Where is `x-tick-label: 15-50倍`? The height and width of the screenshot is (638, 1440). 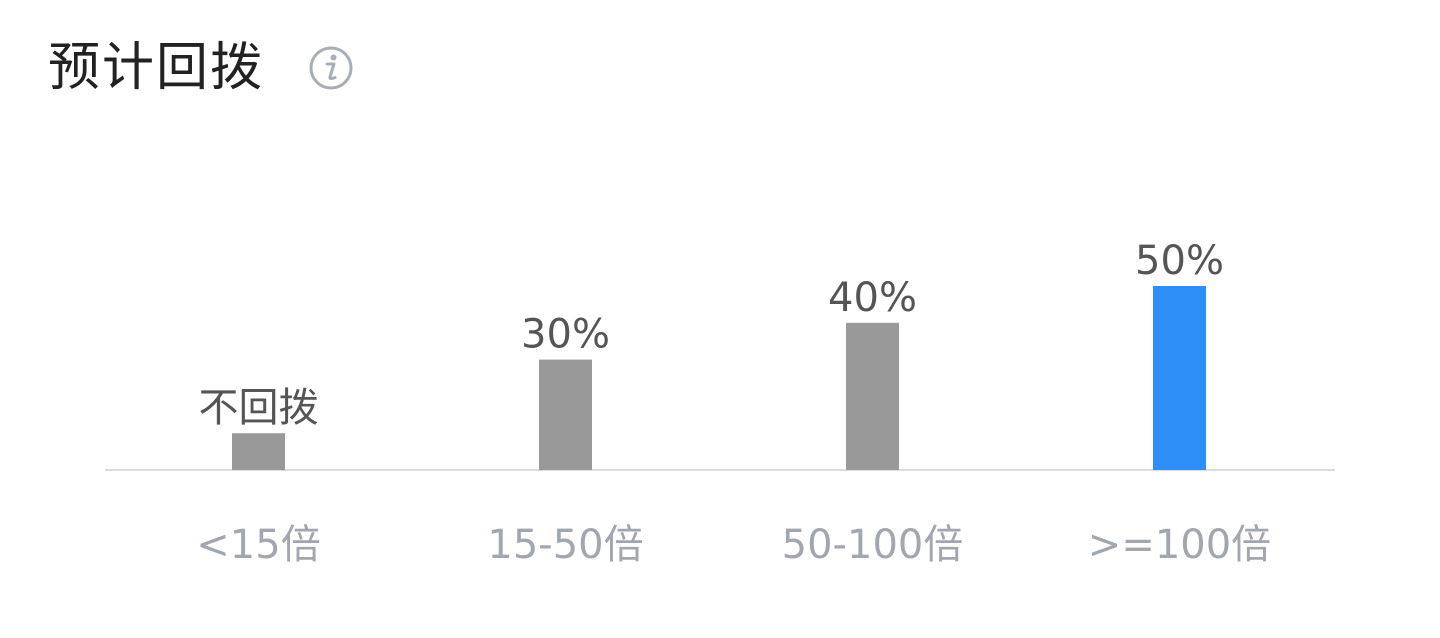
x-tick-label: 15-50倍 is located at coordinates (565, 545).